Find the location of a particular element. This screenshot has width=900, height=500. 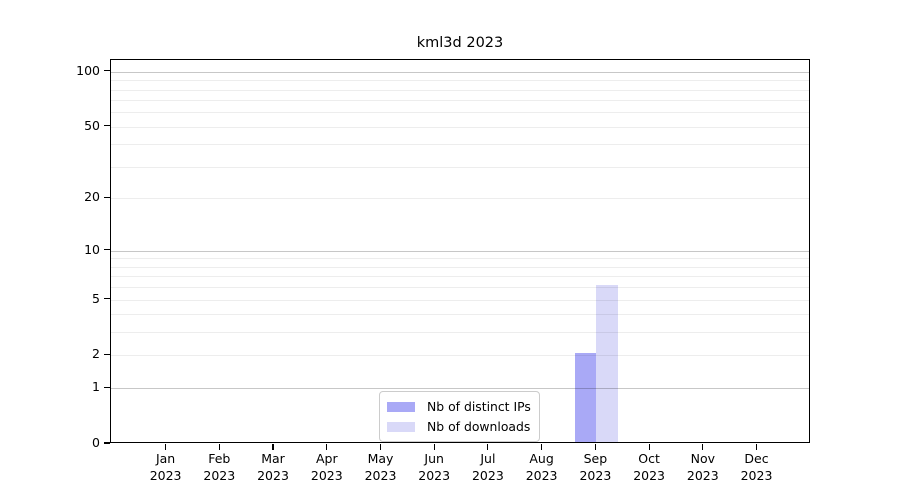

x-tick-label: Feb 2023 is located at coordinates (219, 467).